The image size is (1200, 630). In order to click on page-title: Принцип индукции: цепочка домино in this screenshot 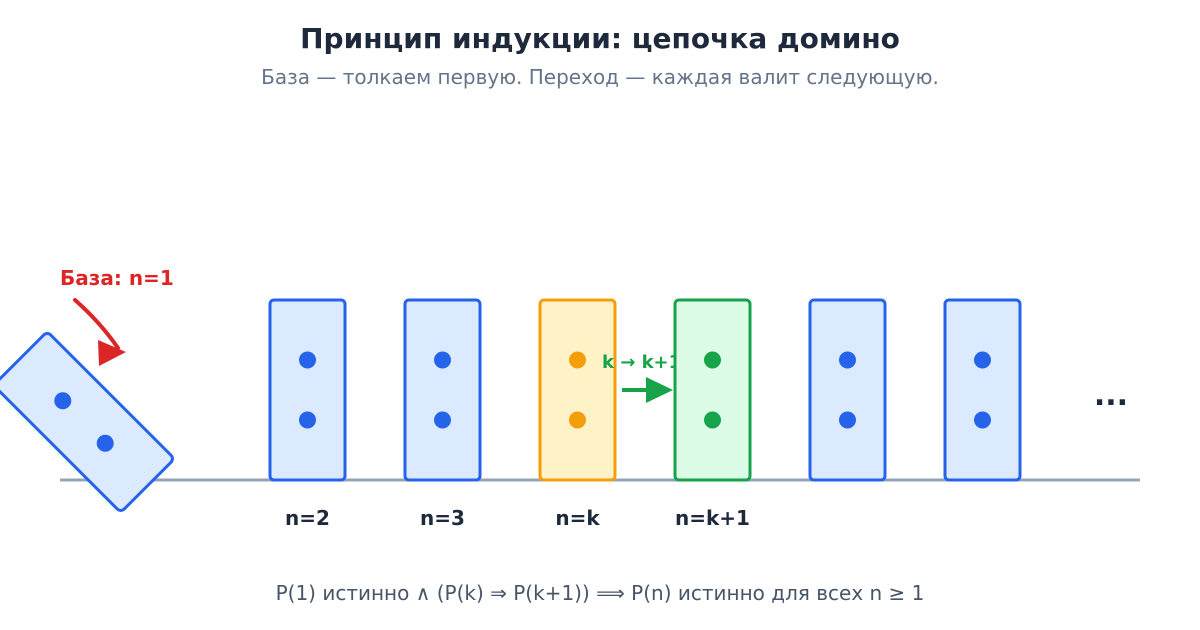, I will do `click(600, 38)`.